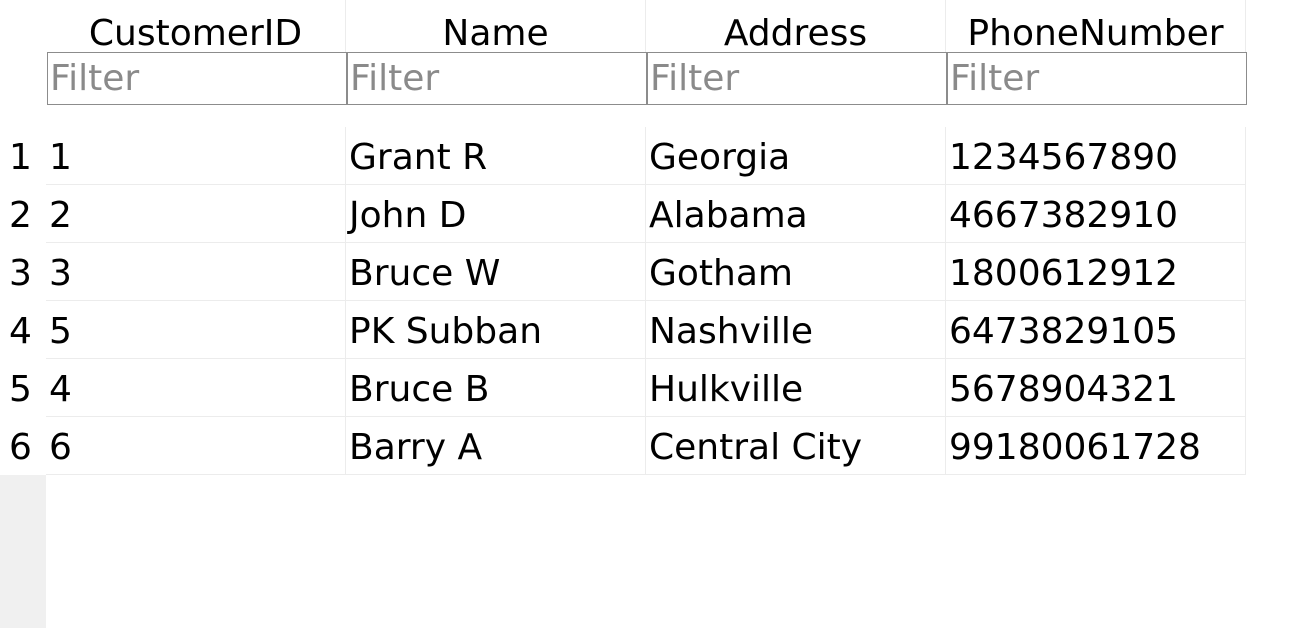 This screenshot has width=1308, height=628. I want to click on filter-input-name, so click(497, 78).